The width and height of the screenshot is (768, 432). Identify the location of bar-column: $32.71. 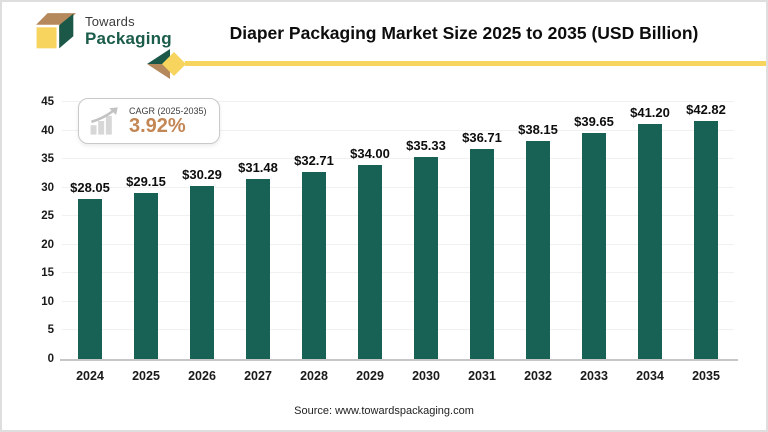
(314, 230).